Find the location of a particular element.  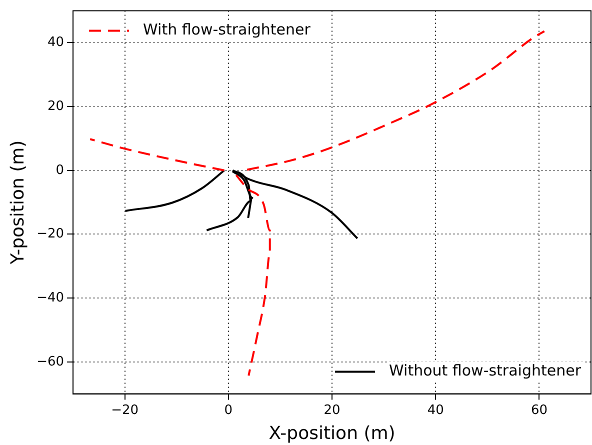

x-axis-title: X-position (m) is located at coordinates (332, 433).